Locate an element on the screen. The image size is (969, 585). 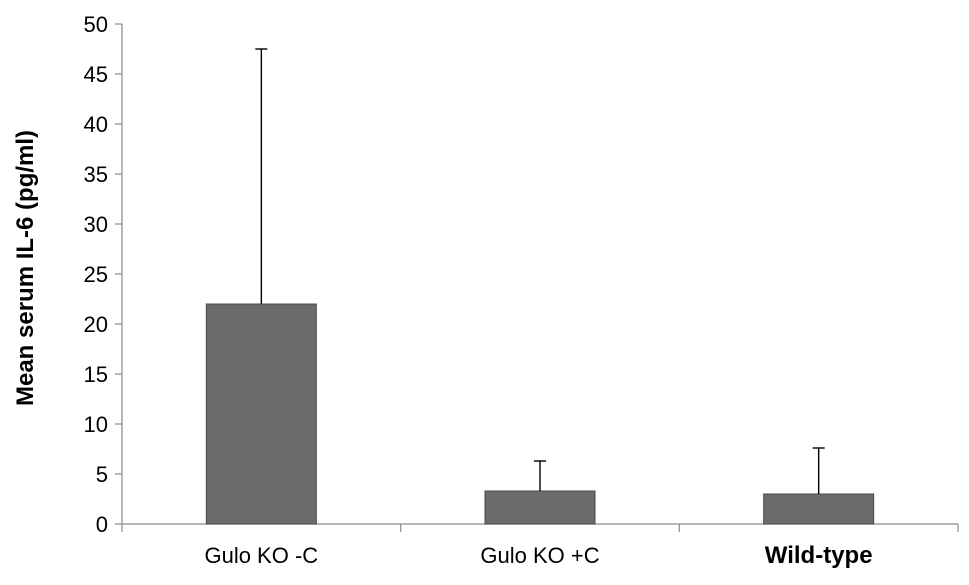
y-axis-label-group: Mean serum IL-6 (pg/ml) is located at coordinates (25, 268).